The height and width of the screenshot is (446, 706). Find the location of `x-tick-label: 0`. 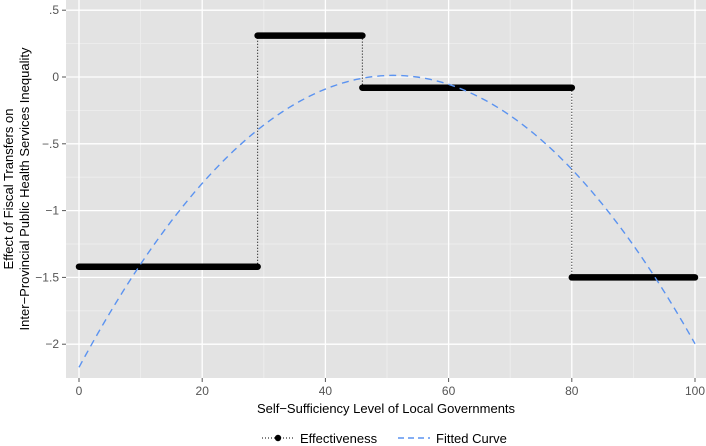

x-tick-label: 0 is located at coordinates (79, 391).